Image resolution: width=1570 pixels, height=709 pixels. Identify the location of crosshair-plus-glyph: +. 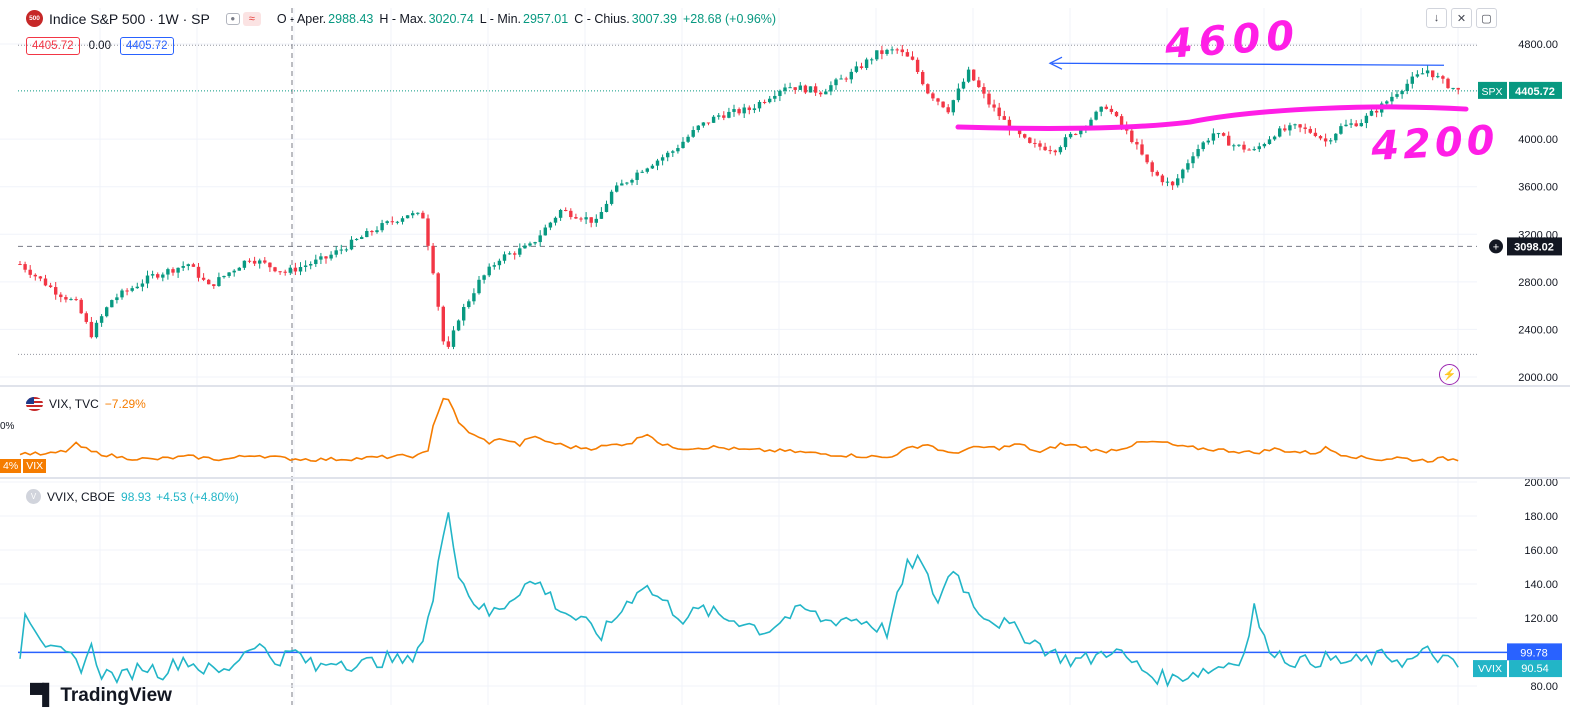
(1496, 247).